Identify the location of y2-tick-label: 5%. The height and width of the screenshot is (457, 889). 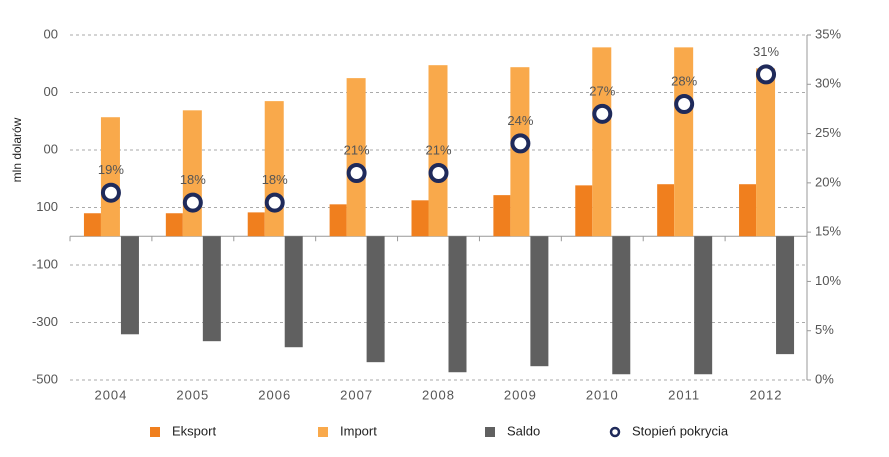
(824, 329).